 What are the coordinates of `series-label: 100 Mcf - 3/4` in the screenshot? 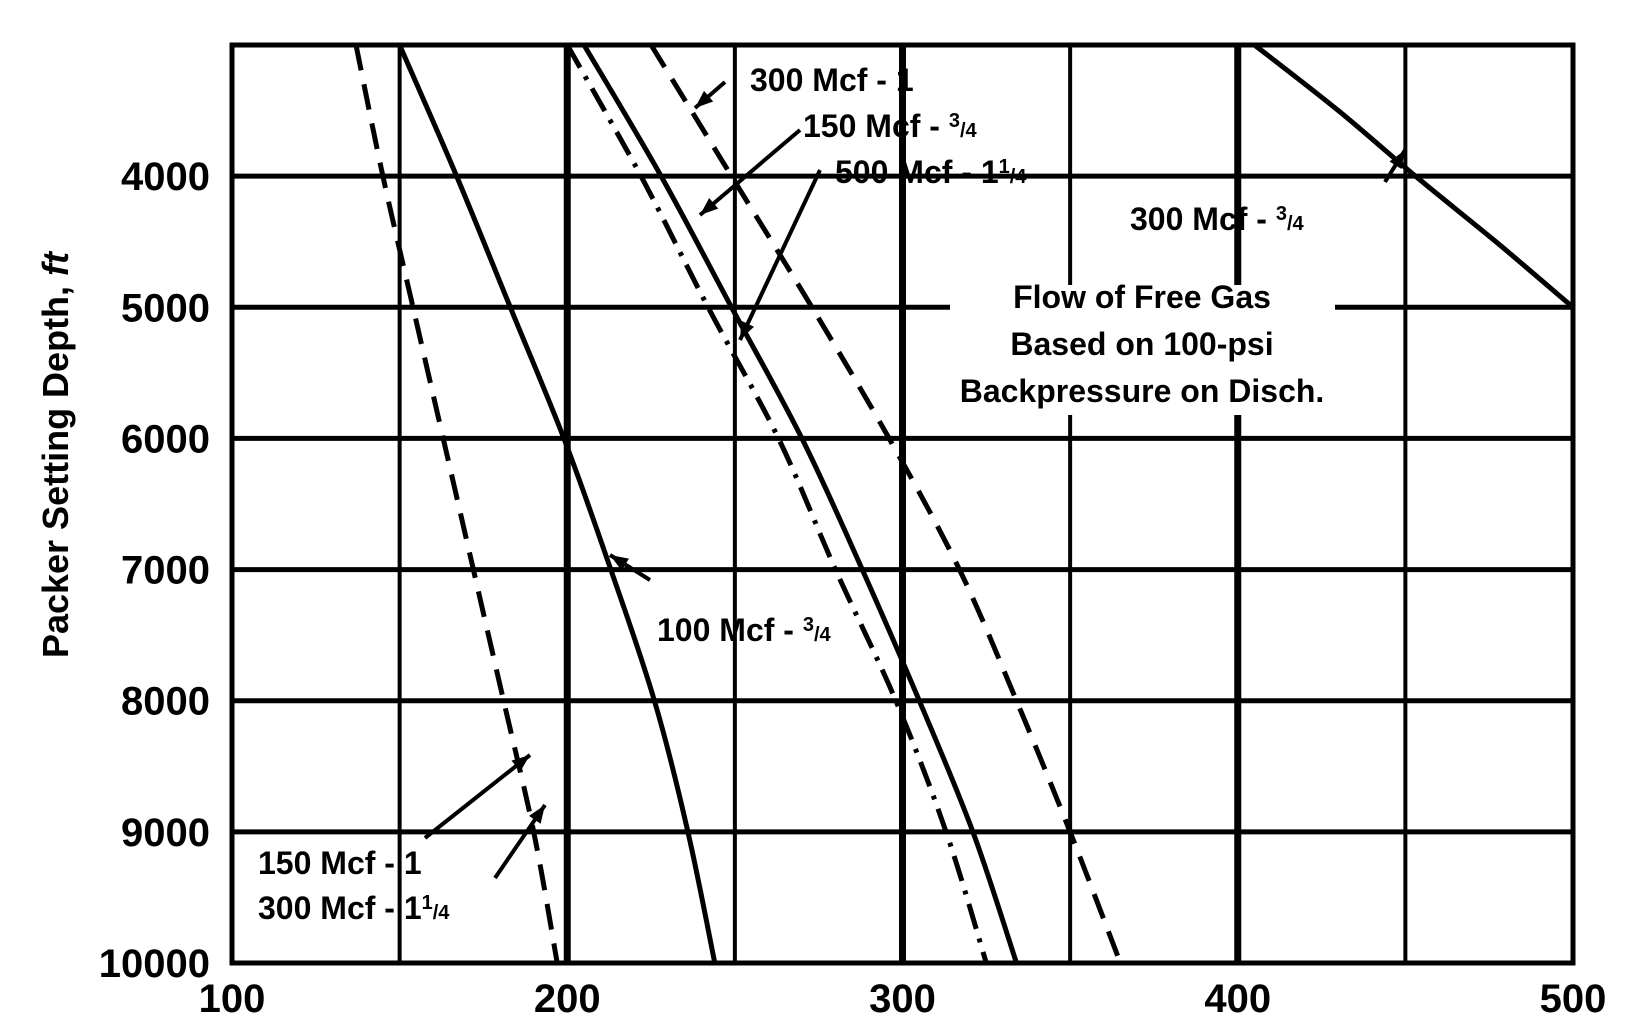 It's located at (744, 630).